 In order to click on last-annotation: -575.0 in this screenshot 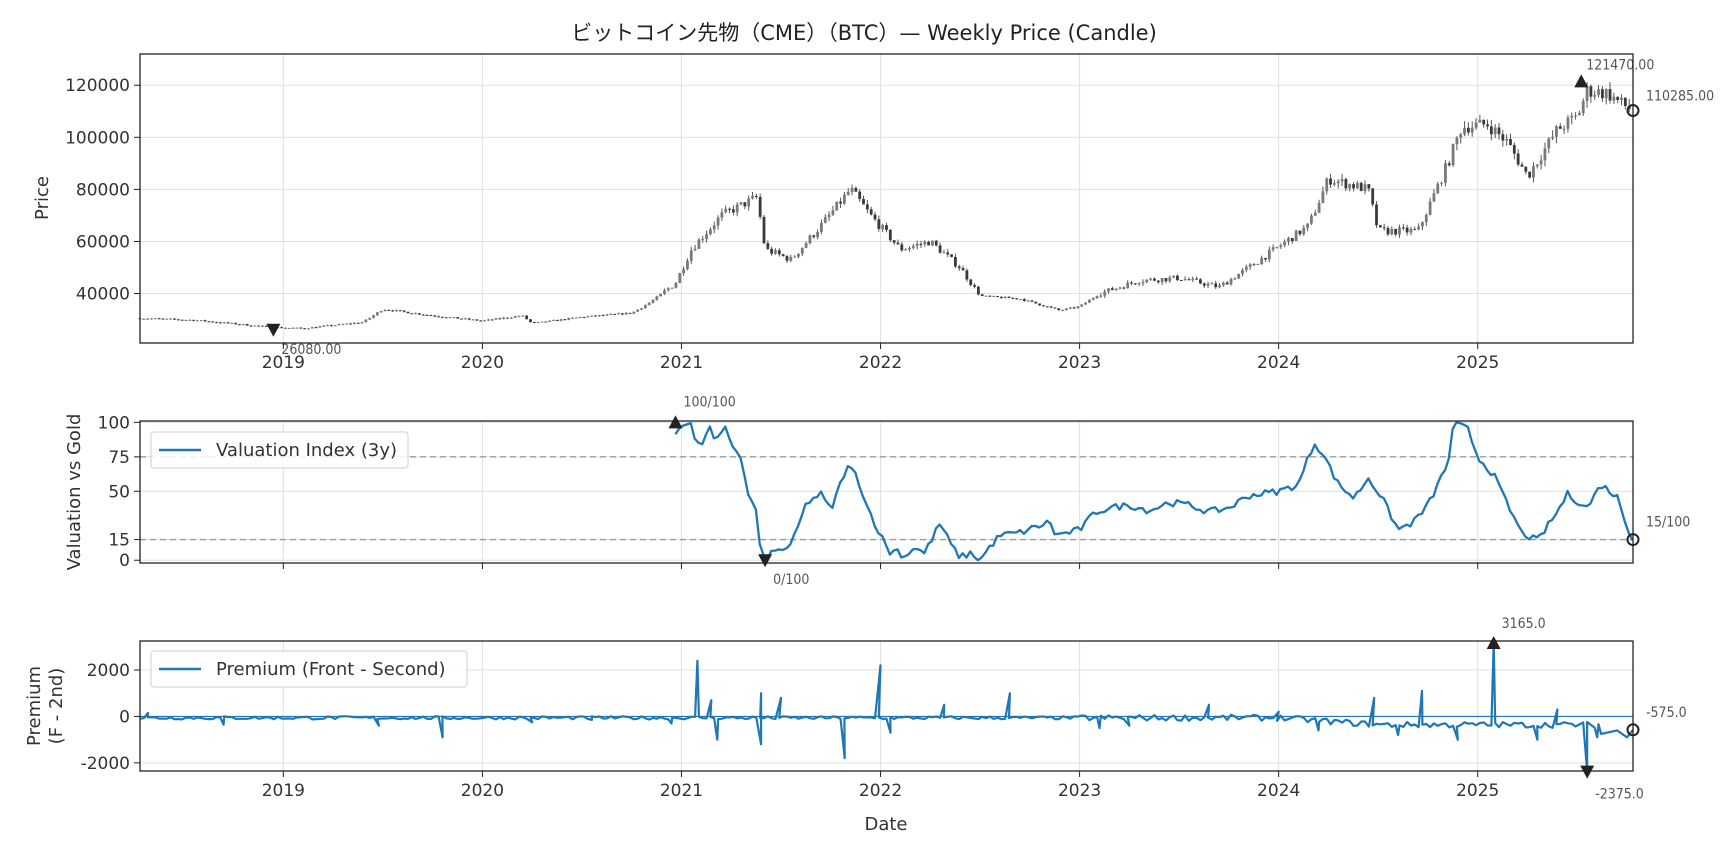, I will do `click(1666, 713)`.